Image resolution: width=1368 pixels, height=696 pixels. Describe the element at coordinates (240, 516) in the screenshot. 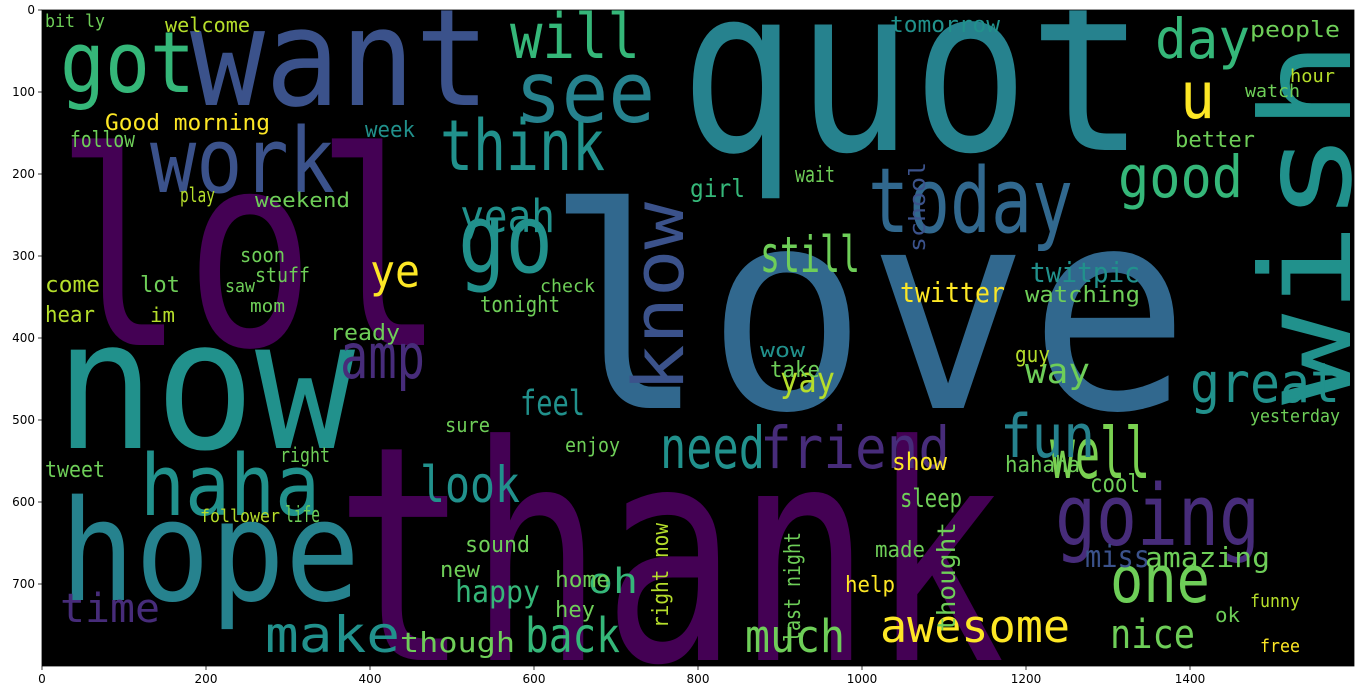

I see `word: follower` at that location.